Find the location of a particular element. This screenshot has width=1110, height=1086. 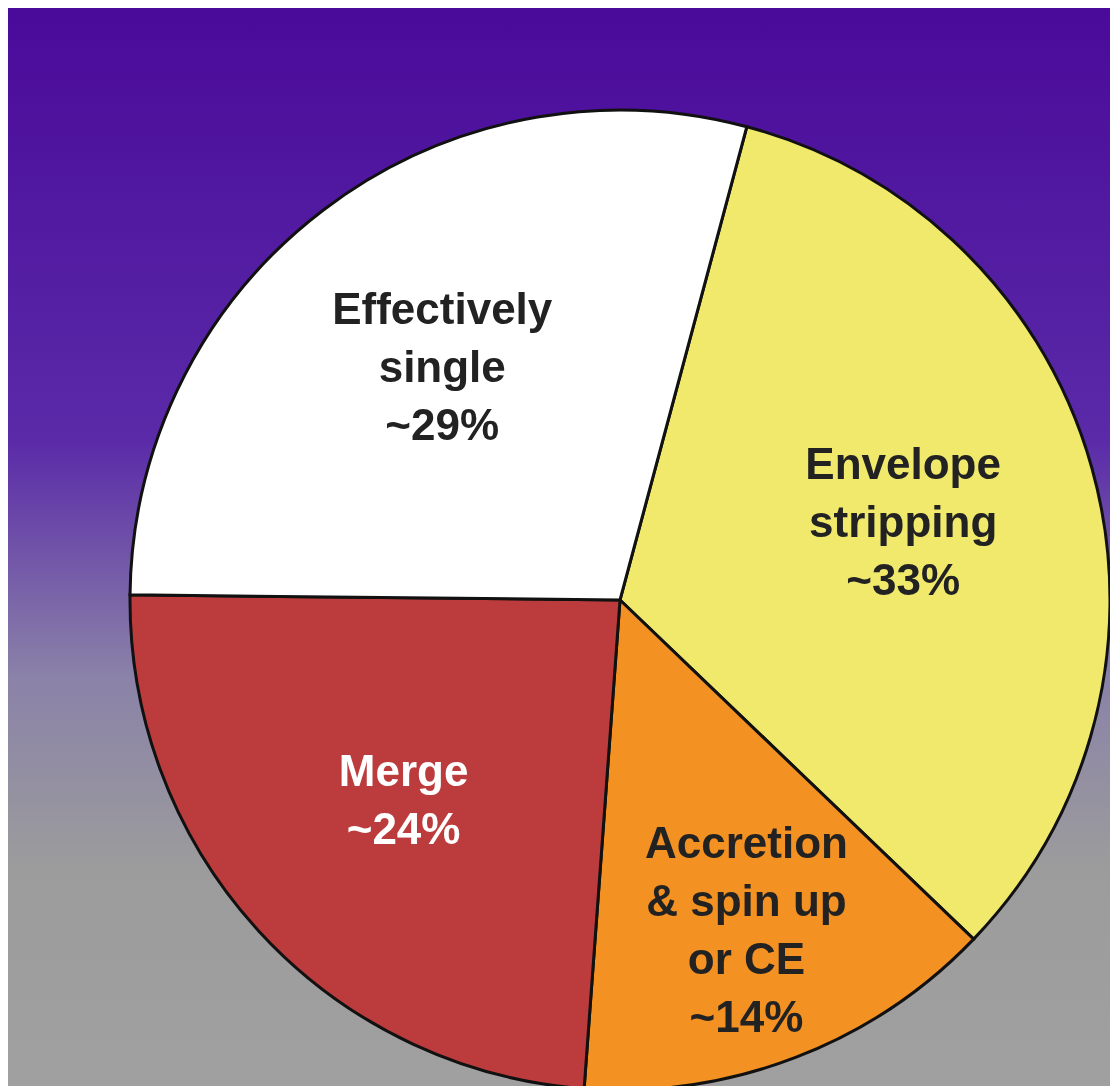

slice-label: Envelope stripping is located at coordinates (903, 492).